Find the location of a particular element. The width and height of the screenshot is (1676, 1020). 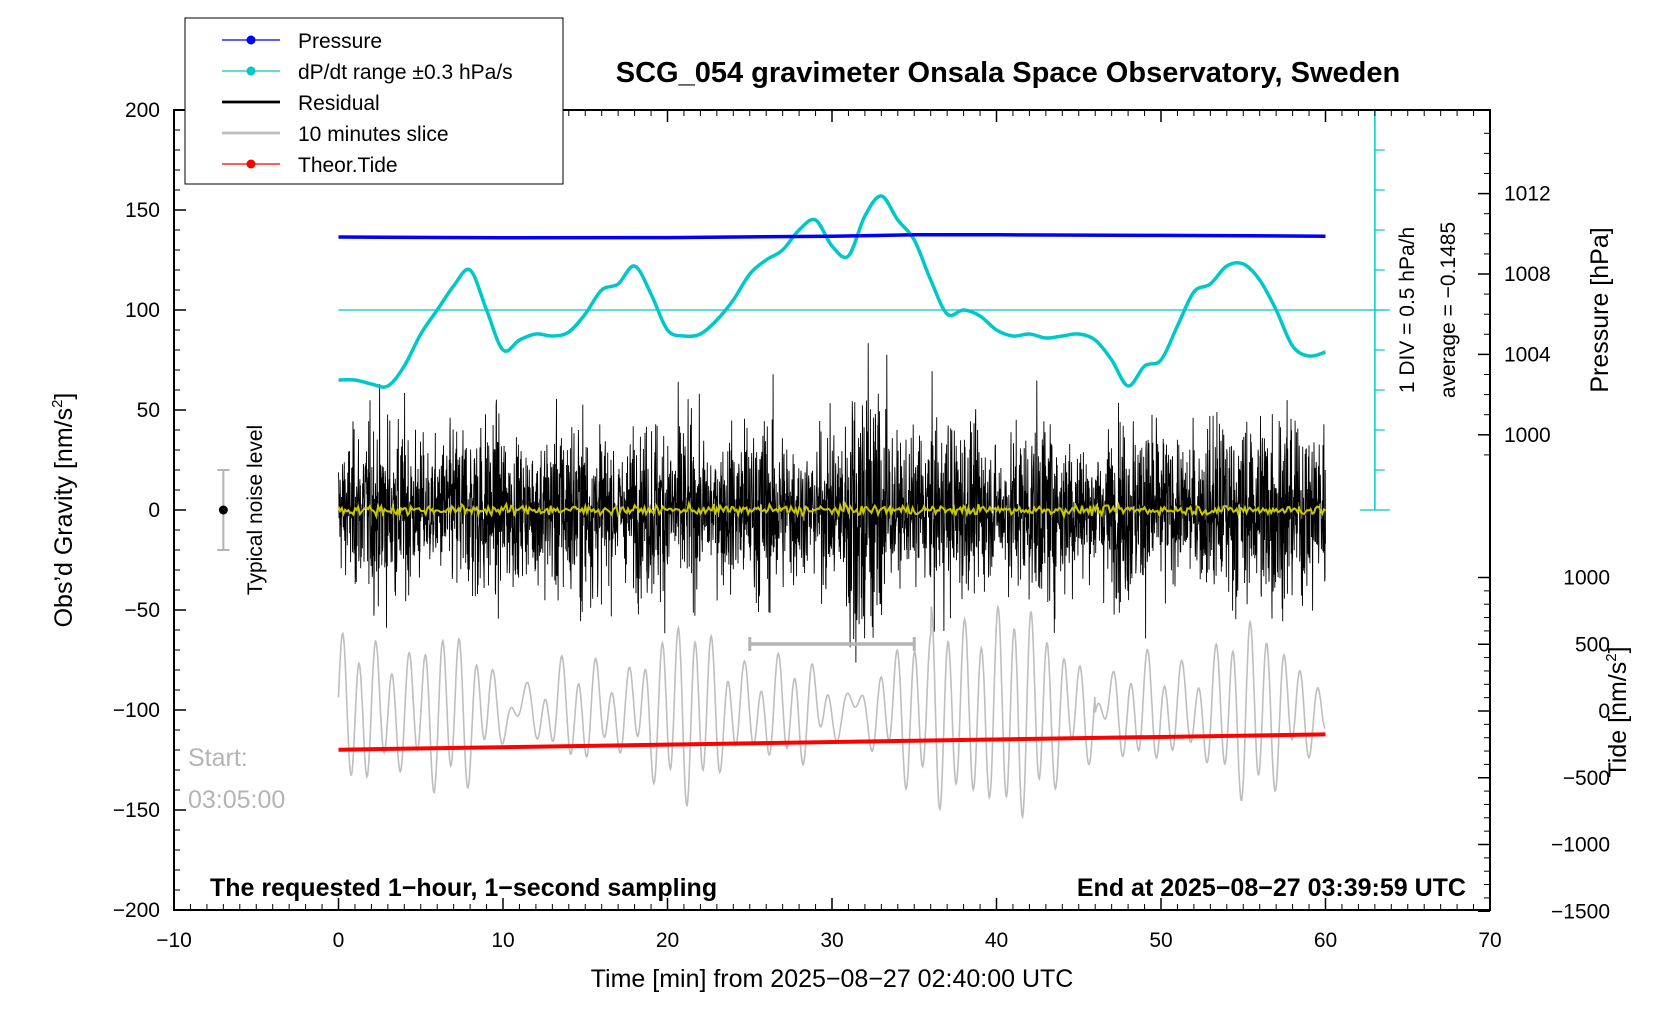

pressure-series-layer is located at coordinates (832, 236).